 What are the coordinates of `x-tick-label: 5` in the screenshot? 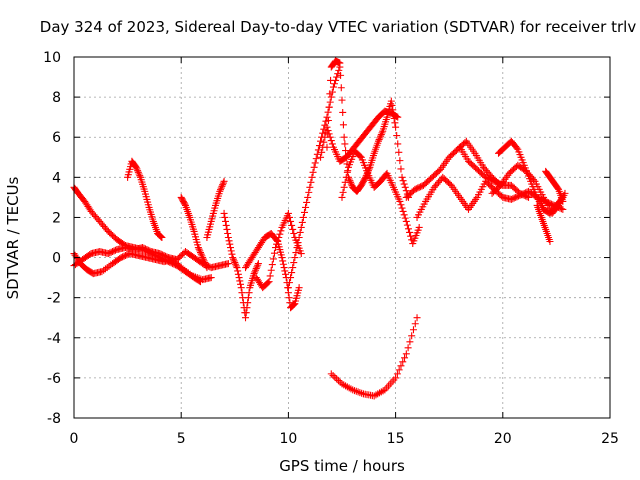 It's located at (181, 439).